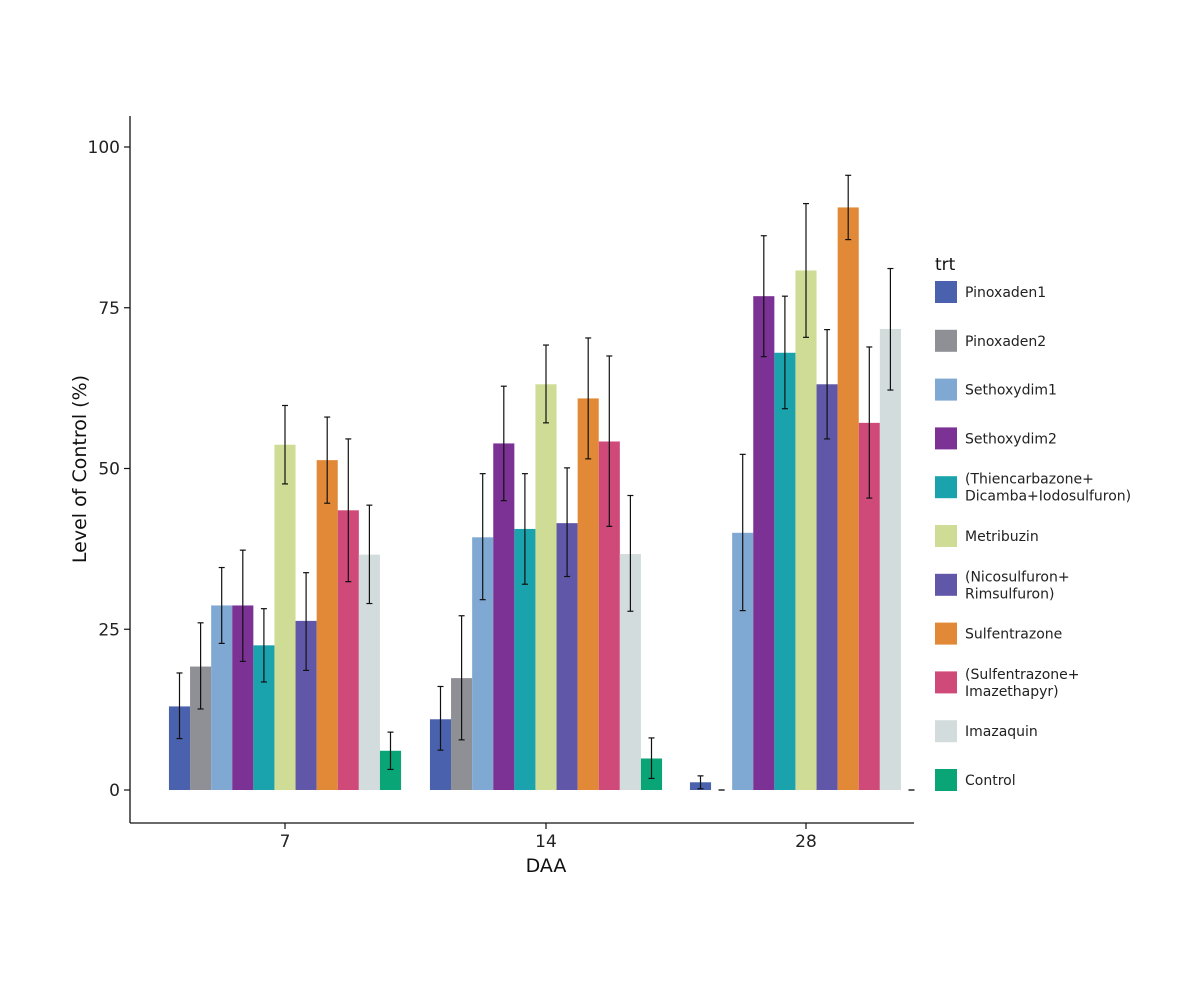 The image size is (1200, 989). Describe the element at coordinates (1002, 537) in the screenshot. I see `legend-label: Metribuzin` at that location.